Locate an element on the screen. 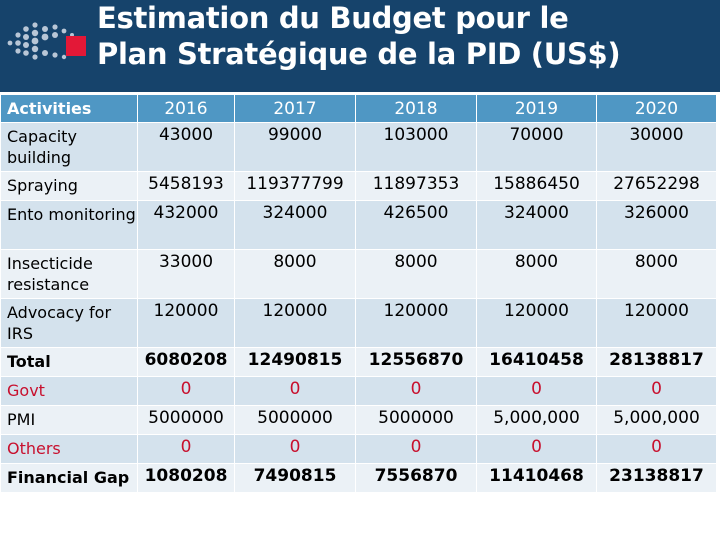 The image size is (720, 540). table-header-row: Activities 2016 2017 2018 2019 2020 is located at coordinates (358, 108).